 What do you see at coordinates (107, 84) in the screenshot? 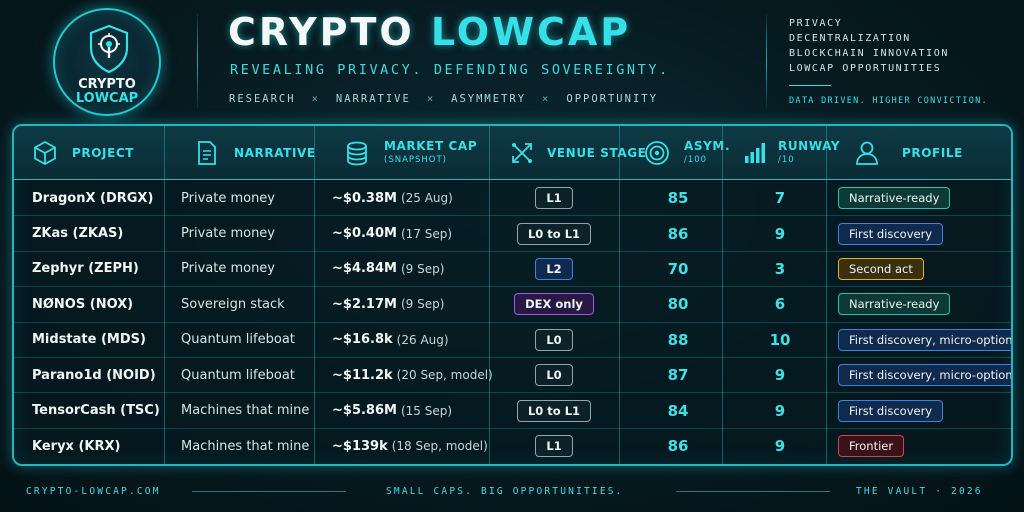
I see `logo-text-line1: CRYPTO` at bounding box center [107, 84].